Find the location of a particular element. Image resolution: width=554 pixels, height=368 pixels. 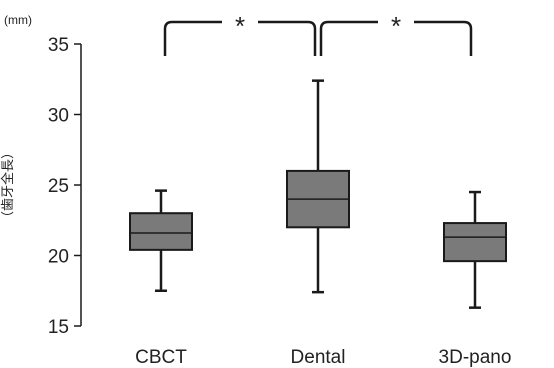

y-tick-label: 15 is located at coordinates (58, 327).